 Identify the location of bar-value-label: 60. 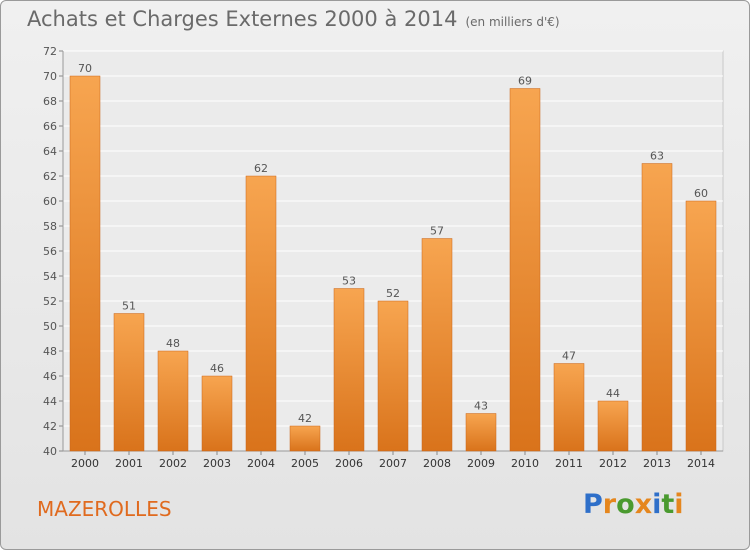
(701, 193).